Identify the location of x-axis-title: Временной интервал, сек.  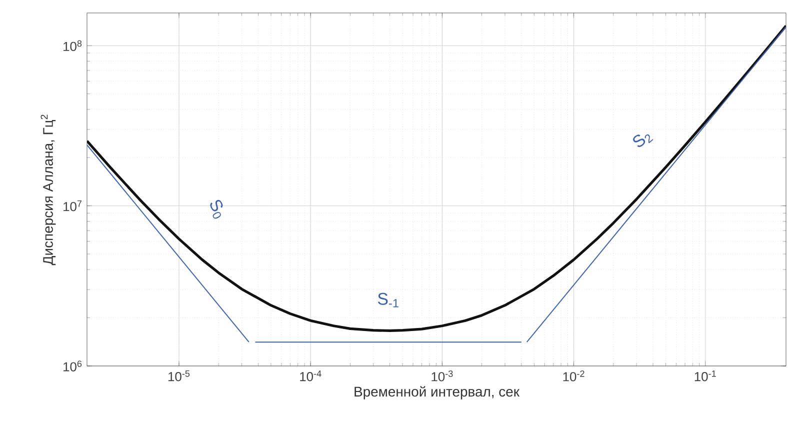
(437, 393).